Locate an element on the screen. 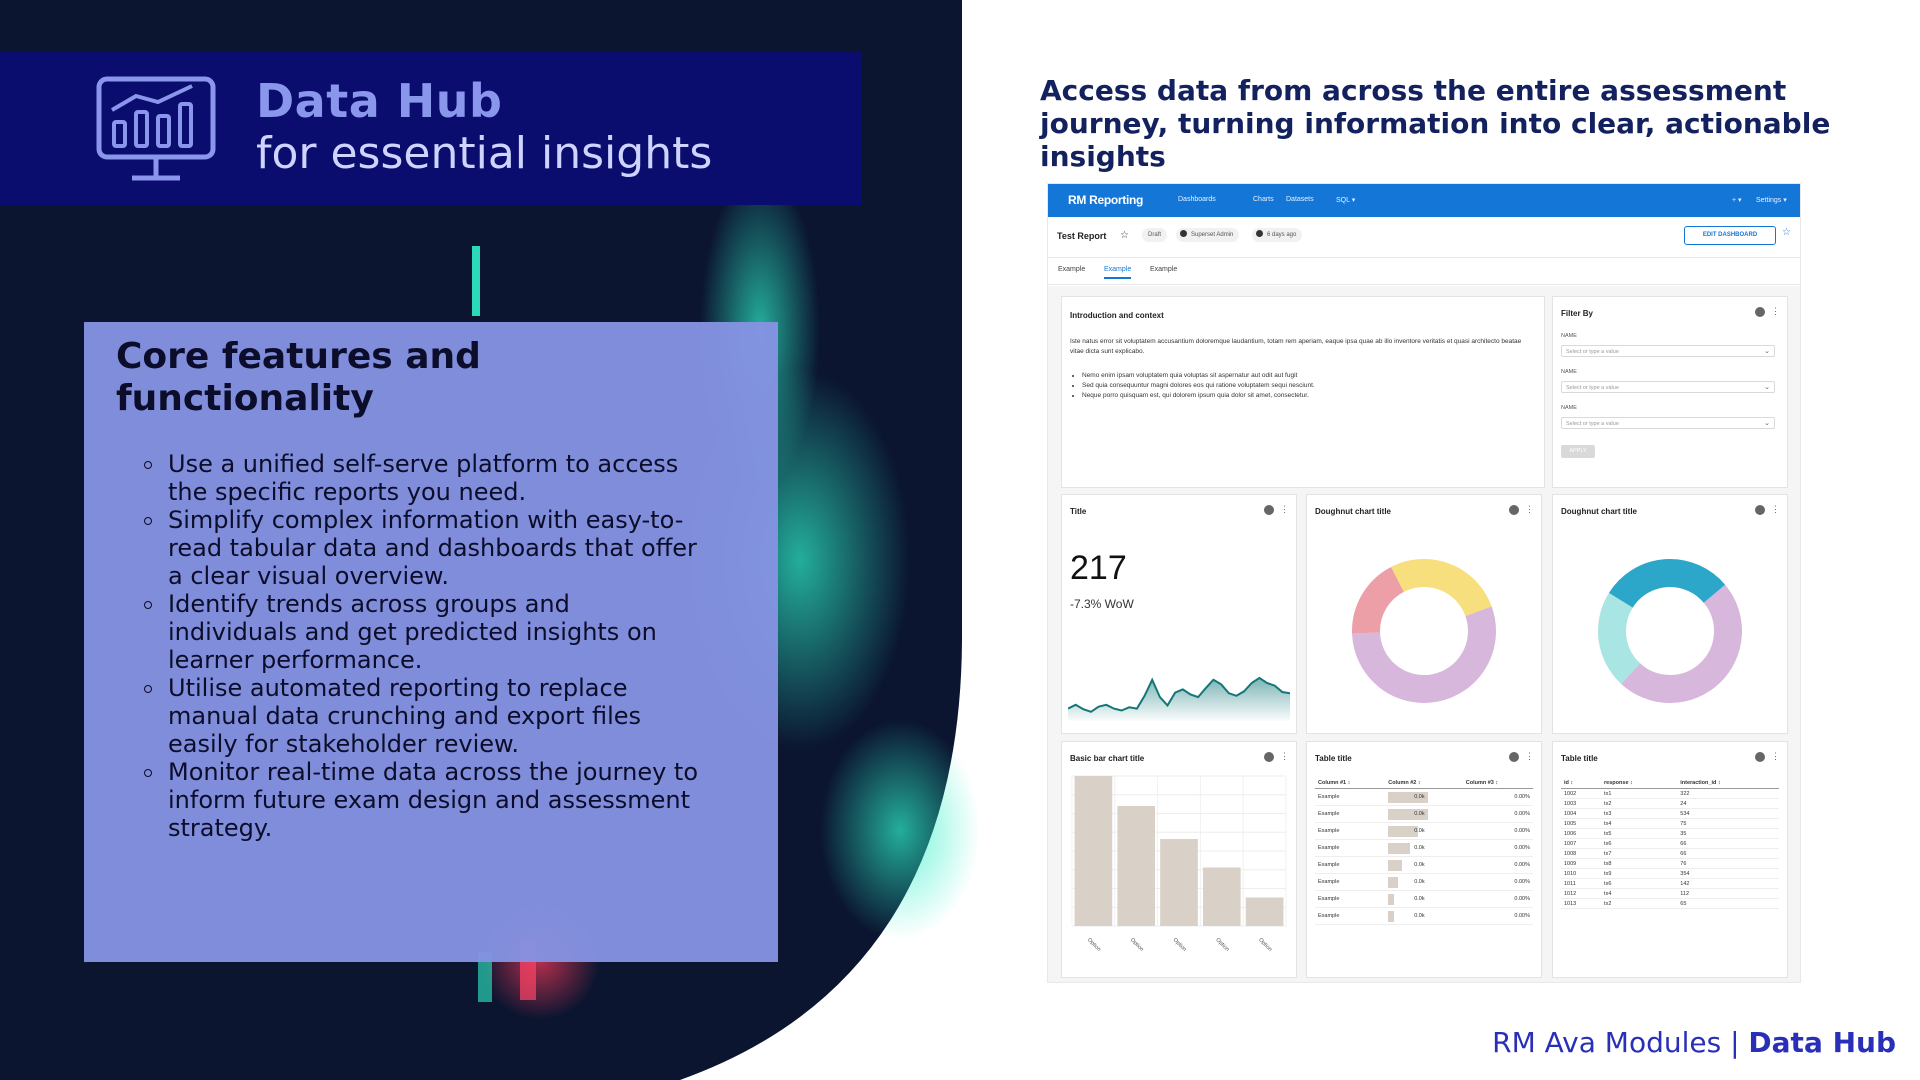  table-header: interaction_id ↕ is located at coordinates (1728, 783).